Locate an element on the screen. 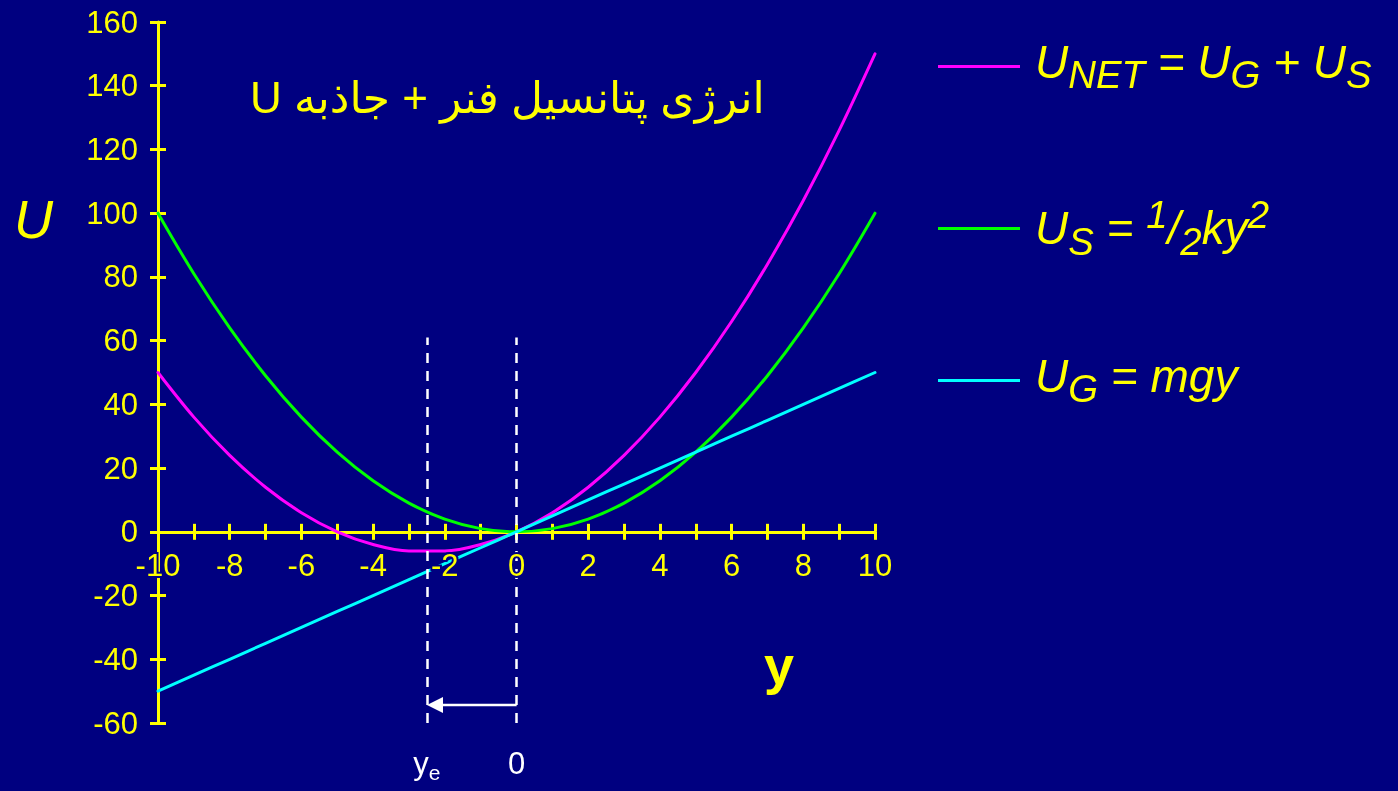 The width and height of the screenshot is (1398, 791). x-tick-label: 4 is located at coordinates (660, 565).